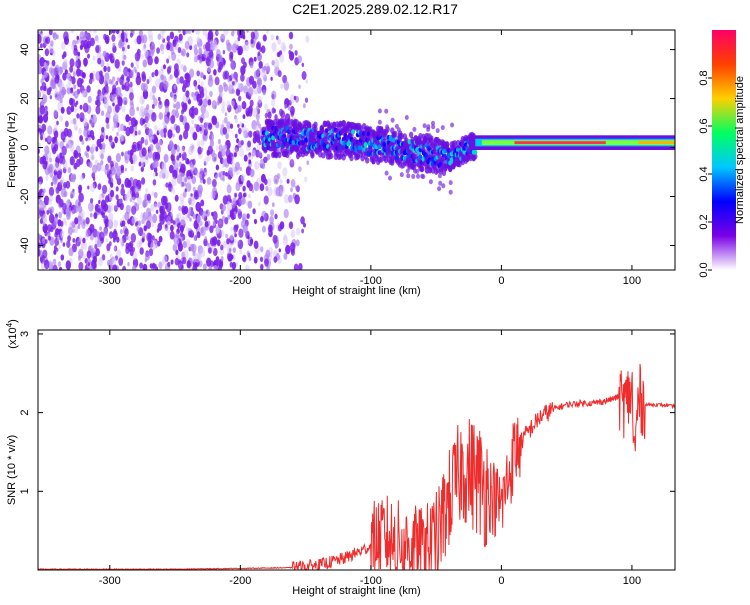 This screenshot has height=605, width=750. Describe the element at coordinates (12, 470) in the screenshot. I see `y-axis-label: SNR (10 * v/v)` at that location.